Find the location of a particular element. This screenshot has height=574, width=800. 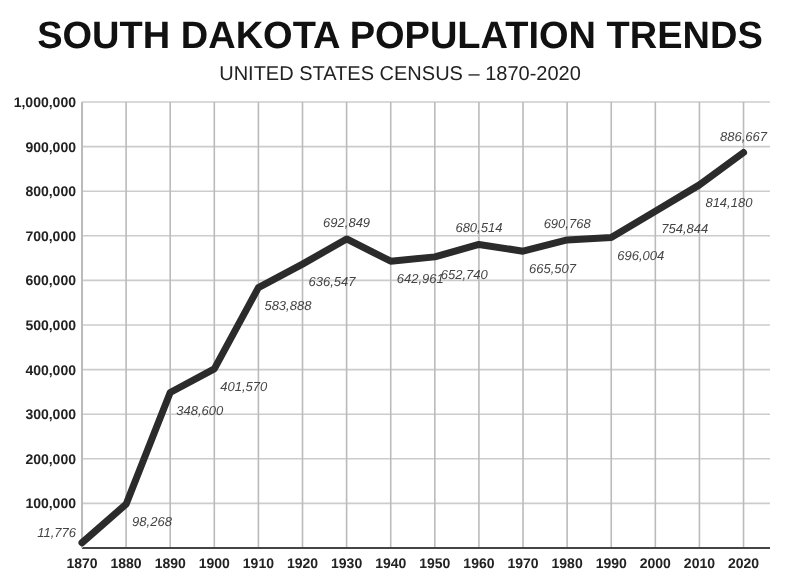

chart-title: SOUTH DAKOTA POPULATION TRENDS is located at coordinates (400, 37).